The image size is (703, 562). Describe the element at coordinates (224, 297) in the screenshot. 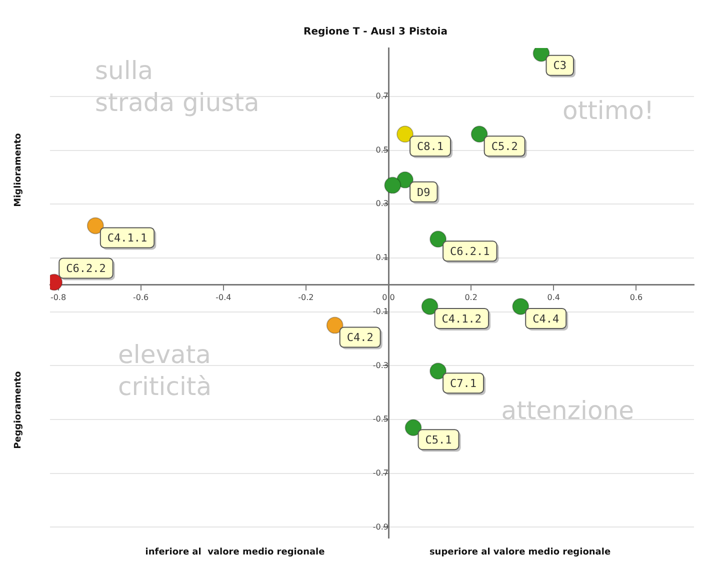

I see `x-tick-label: -0.4` at that location.